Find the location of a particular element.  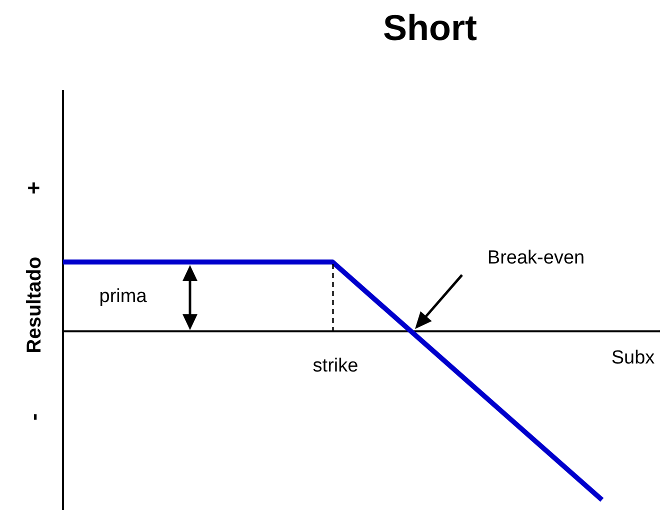

annotation: strike is located at coordinates (335, 365).